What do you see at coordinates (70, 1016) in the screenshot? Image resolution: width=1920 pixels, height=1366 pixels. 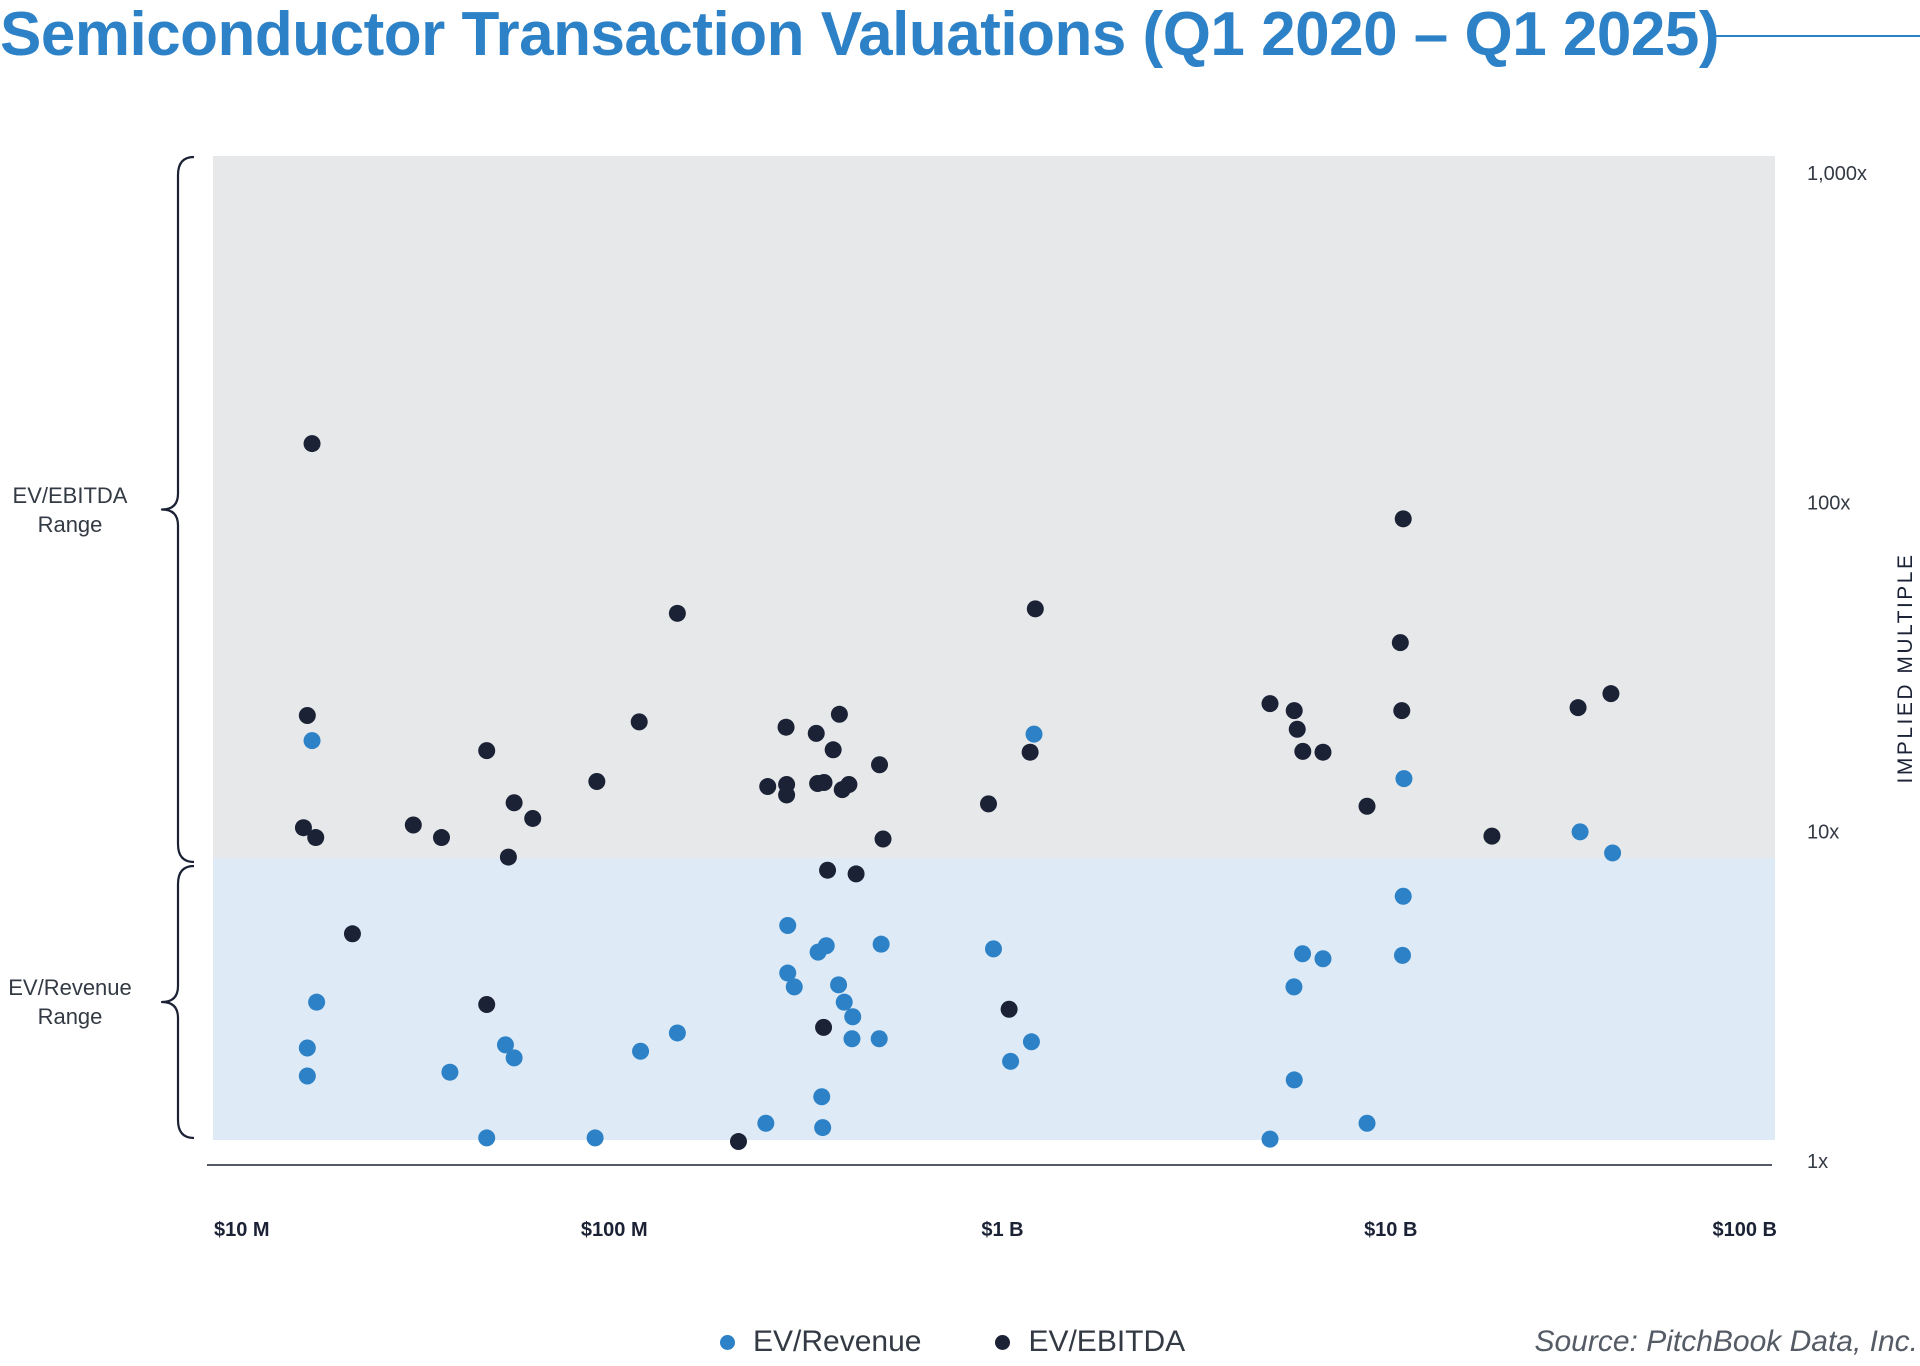 I see `revenue-range-label-line2: Range` at bounding box center [70, 1016].